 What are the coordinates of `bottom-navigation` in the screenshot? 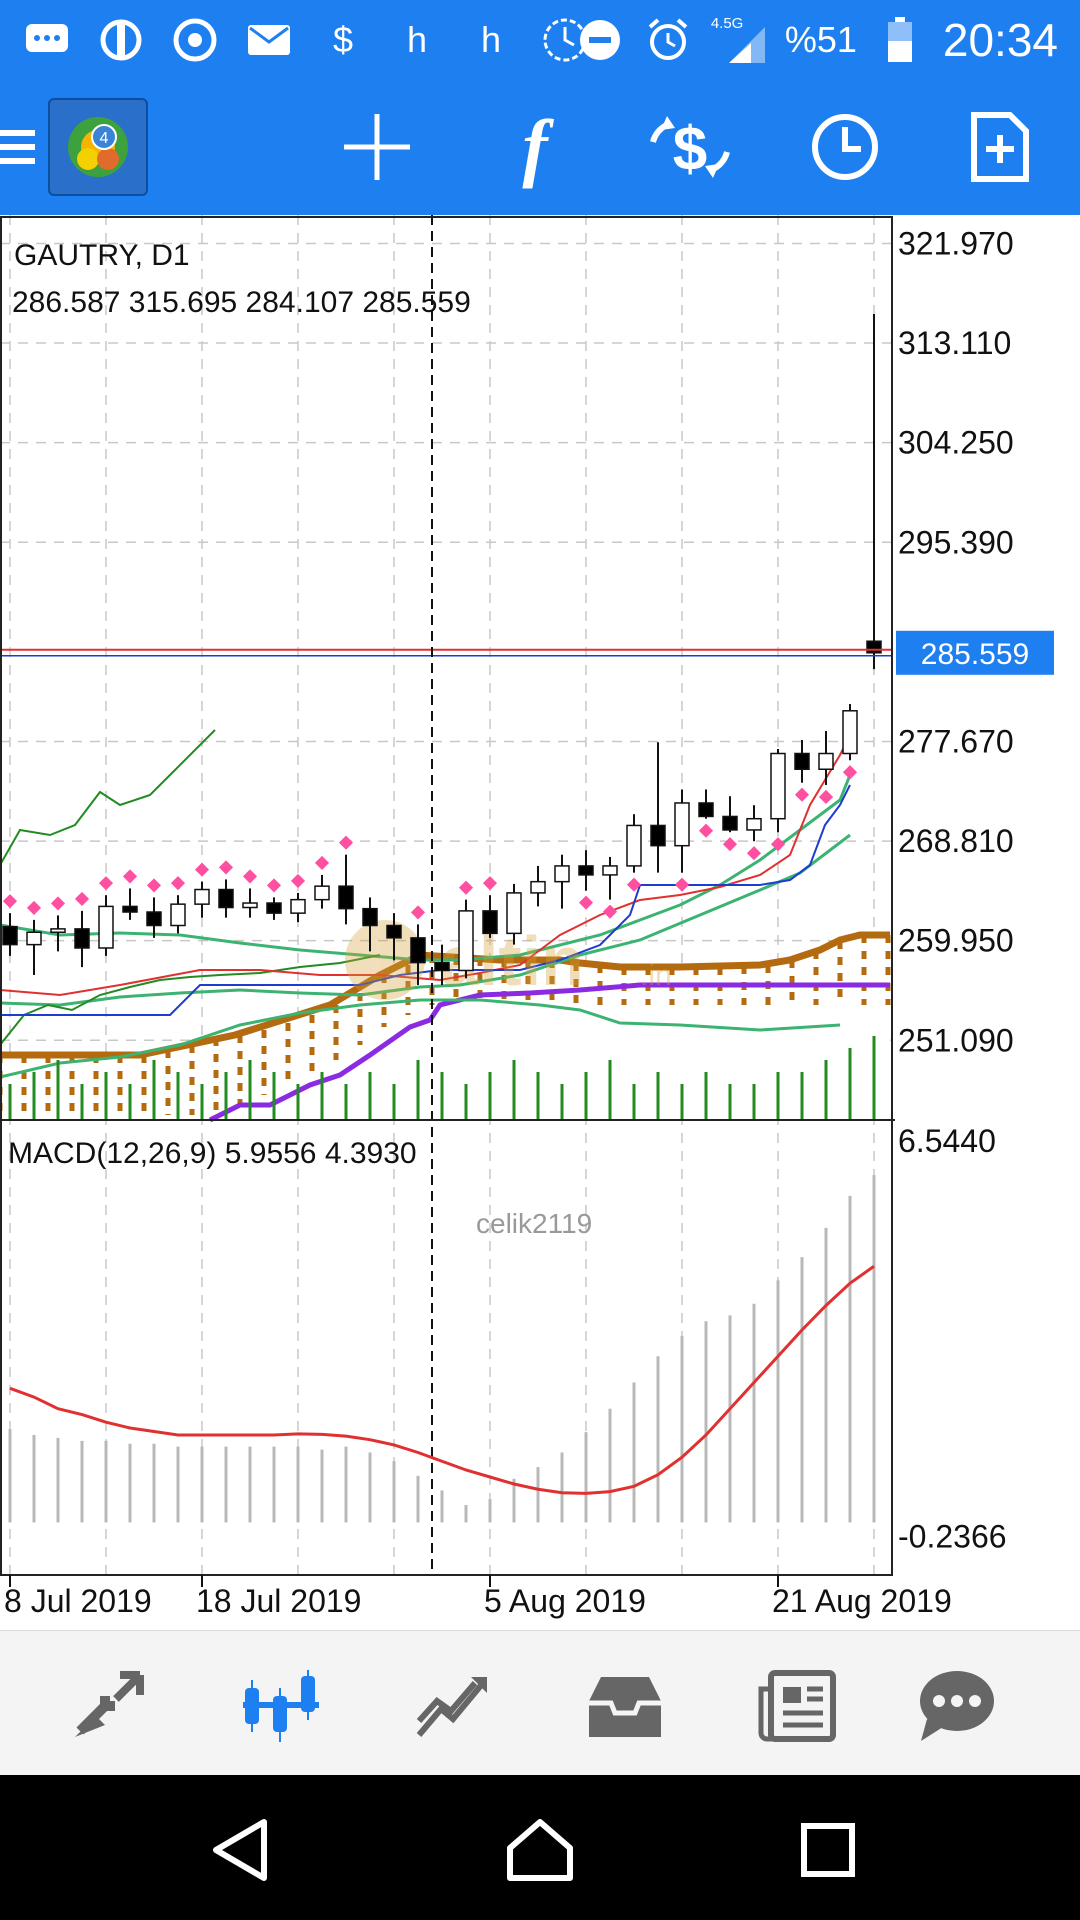 It's located at (540, 1703).